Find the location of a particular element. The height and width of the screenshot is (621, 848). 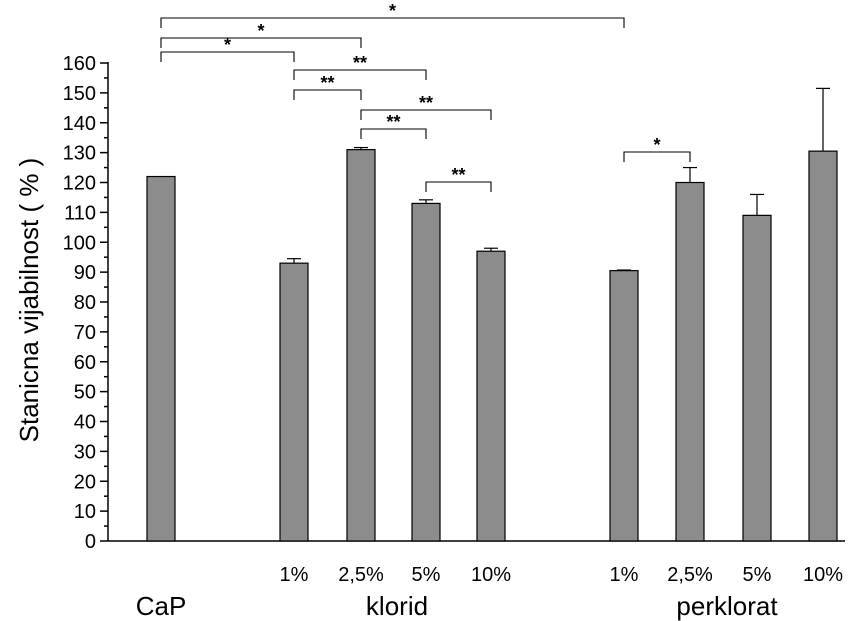

y-tick-label: 80 is located at coordinates (85, 303).